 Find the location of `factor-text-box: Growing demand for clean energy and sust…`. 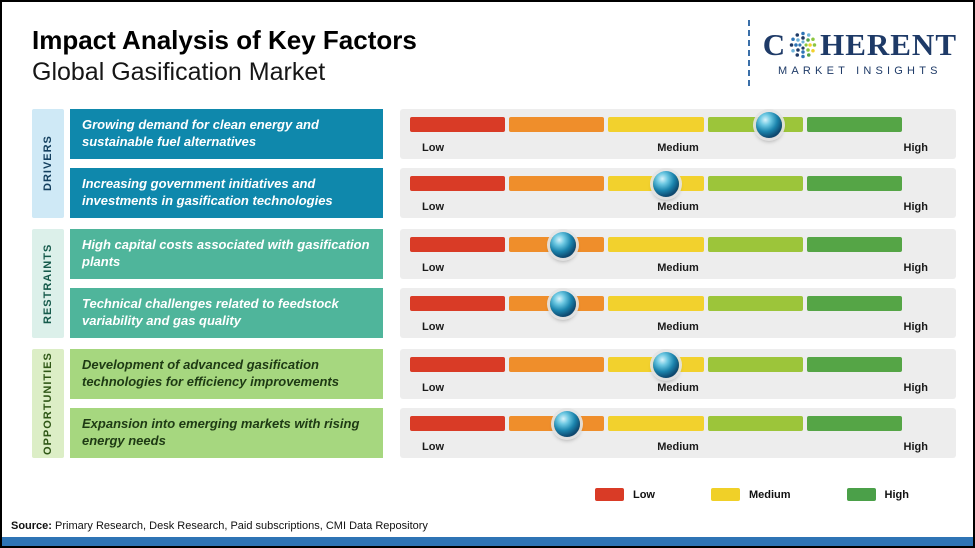

factor-text-box: Growing demand for clean energy and sust… is located at coordinates (226, 134).